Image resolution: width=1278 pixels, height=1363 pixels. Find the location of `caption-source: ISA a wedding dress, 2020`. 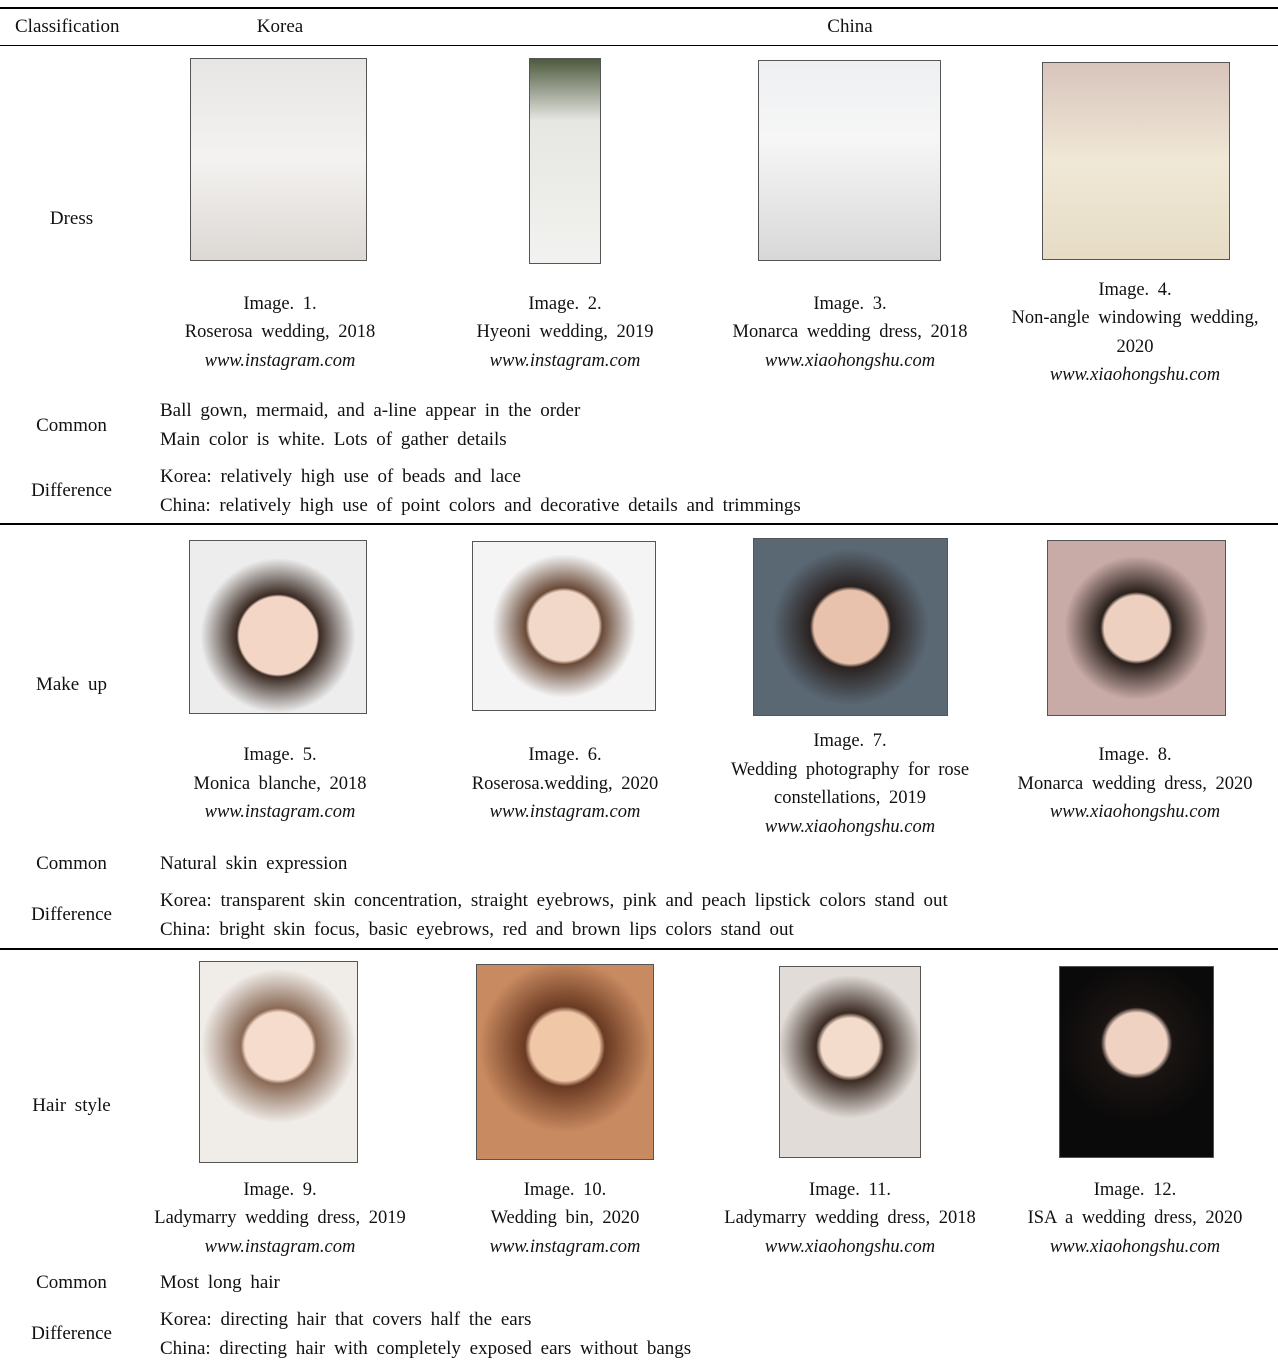

caption-source: ISA a wedding dress, 2020 is located at coordinates (1135, 1218).